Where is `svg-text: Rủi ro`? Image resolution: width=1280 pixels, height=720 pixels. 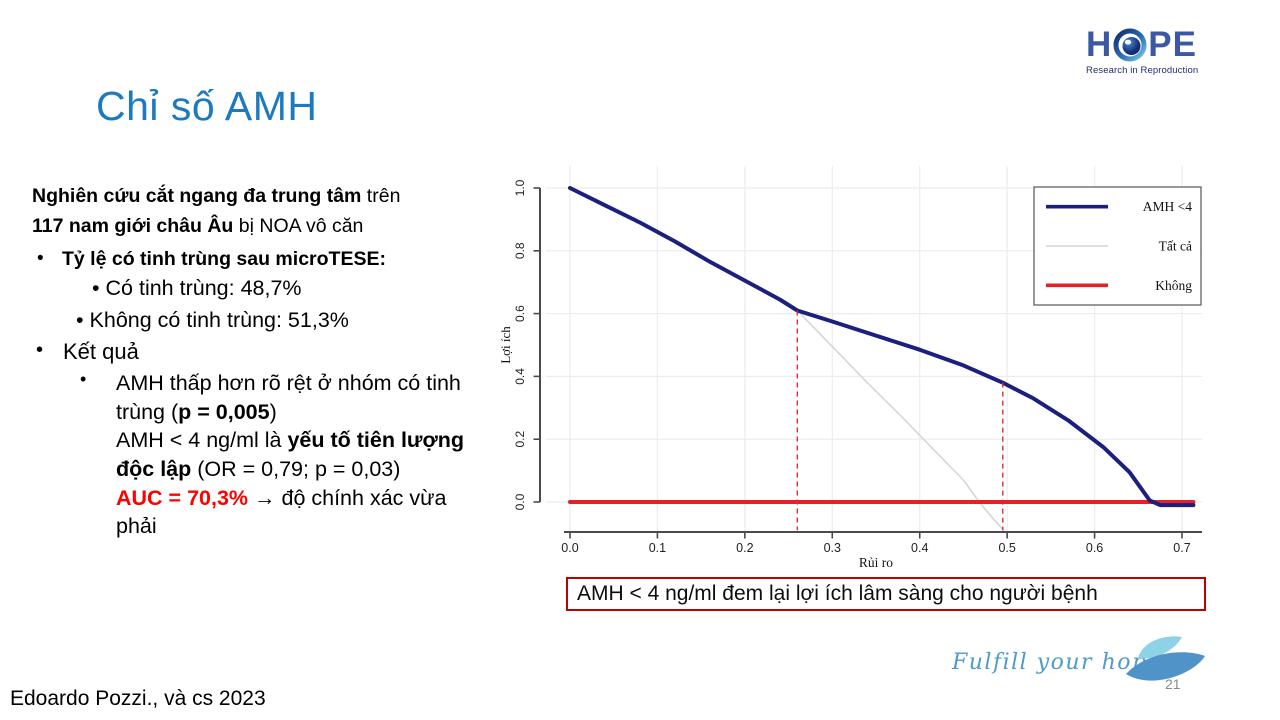
svg-text: Rủi ro is located at coordinates (876, 562).